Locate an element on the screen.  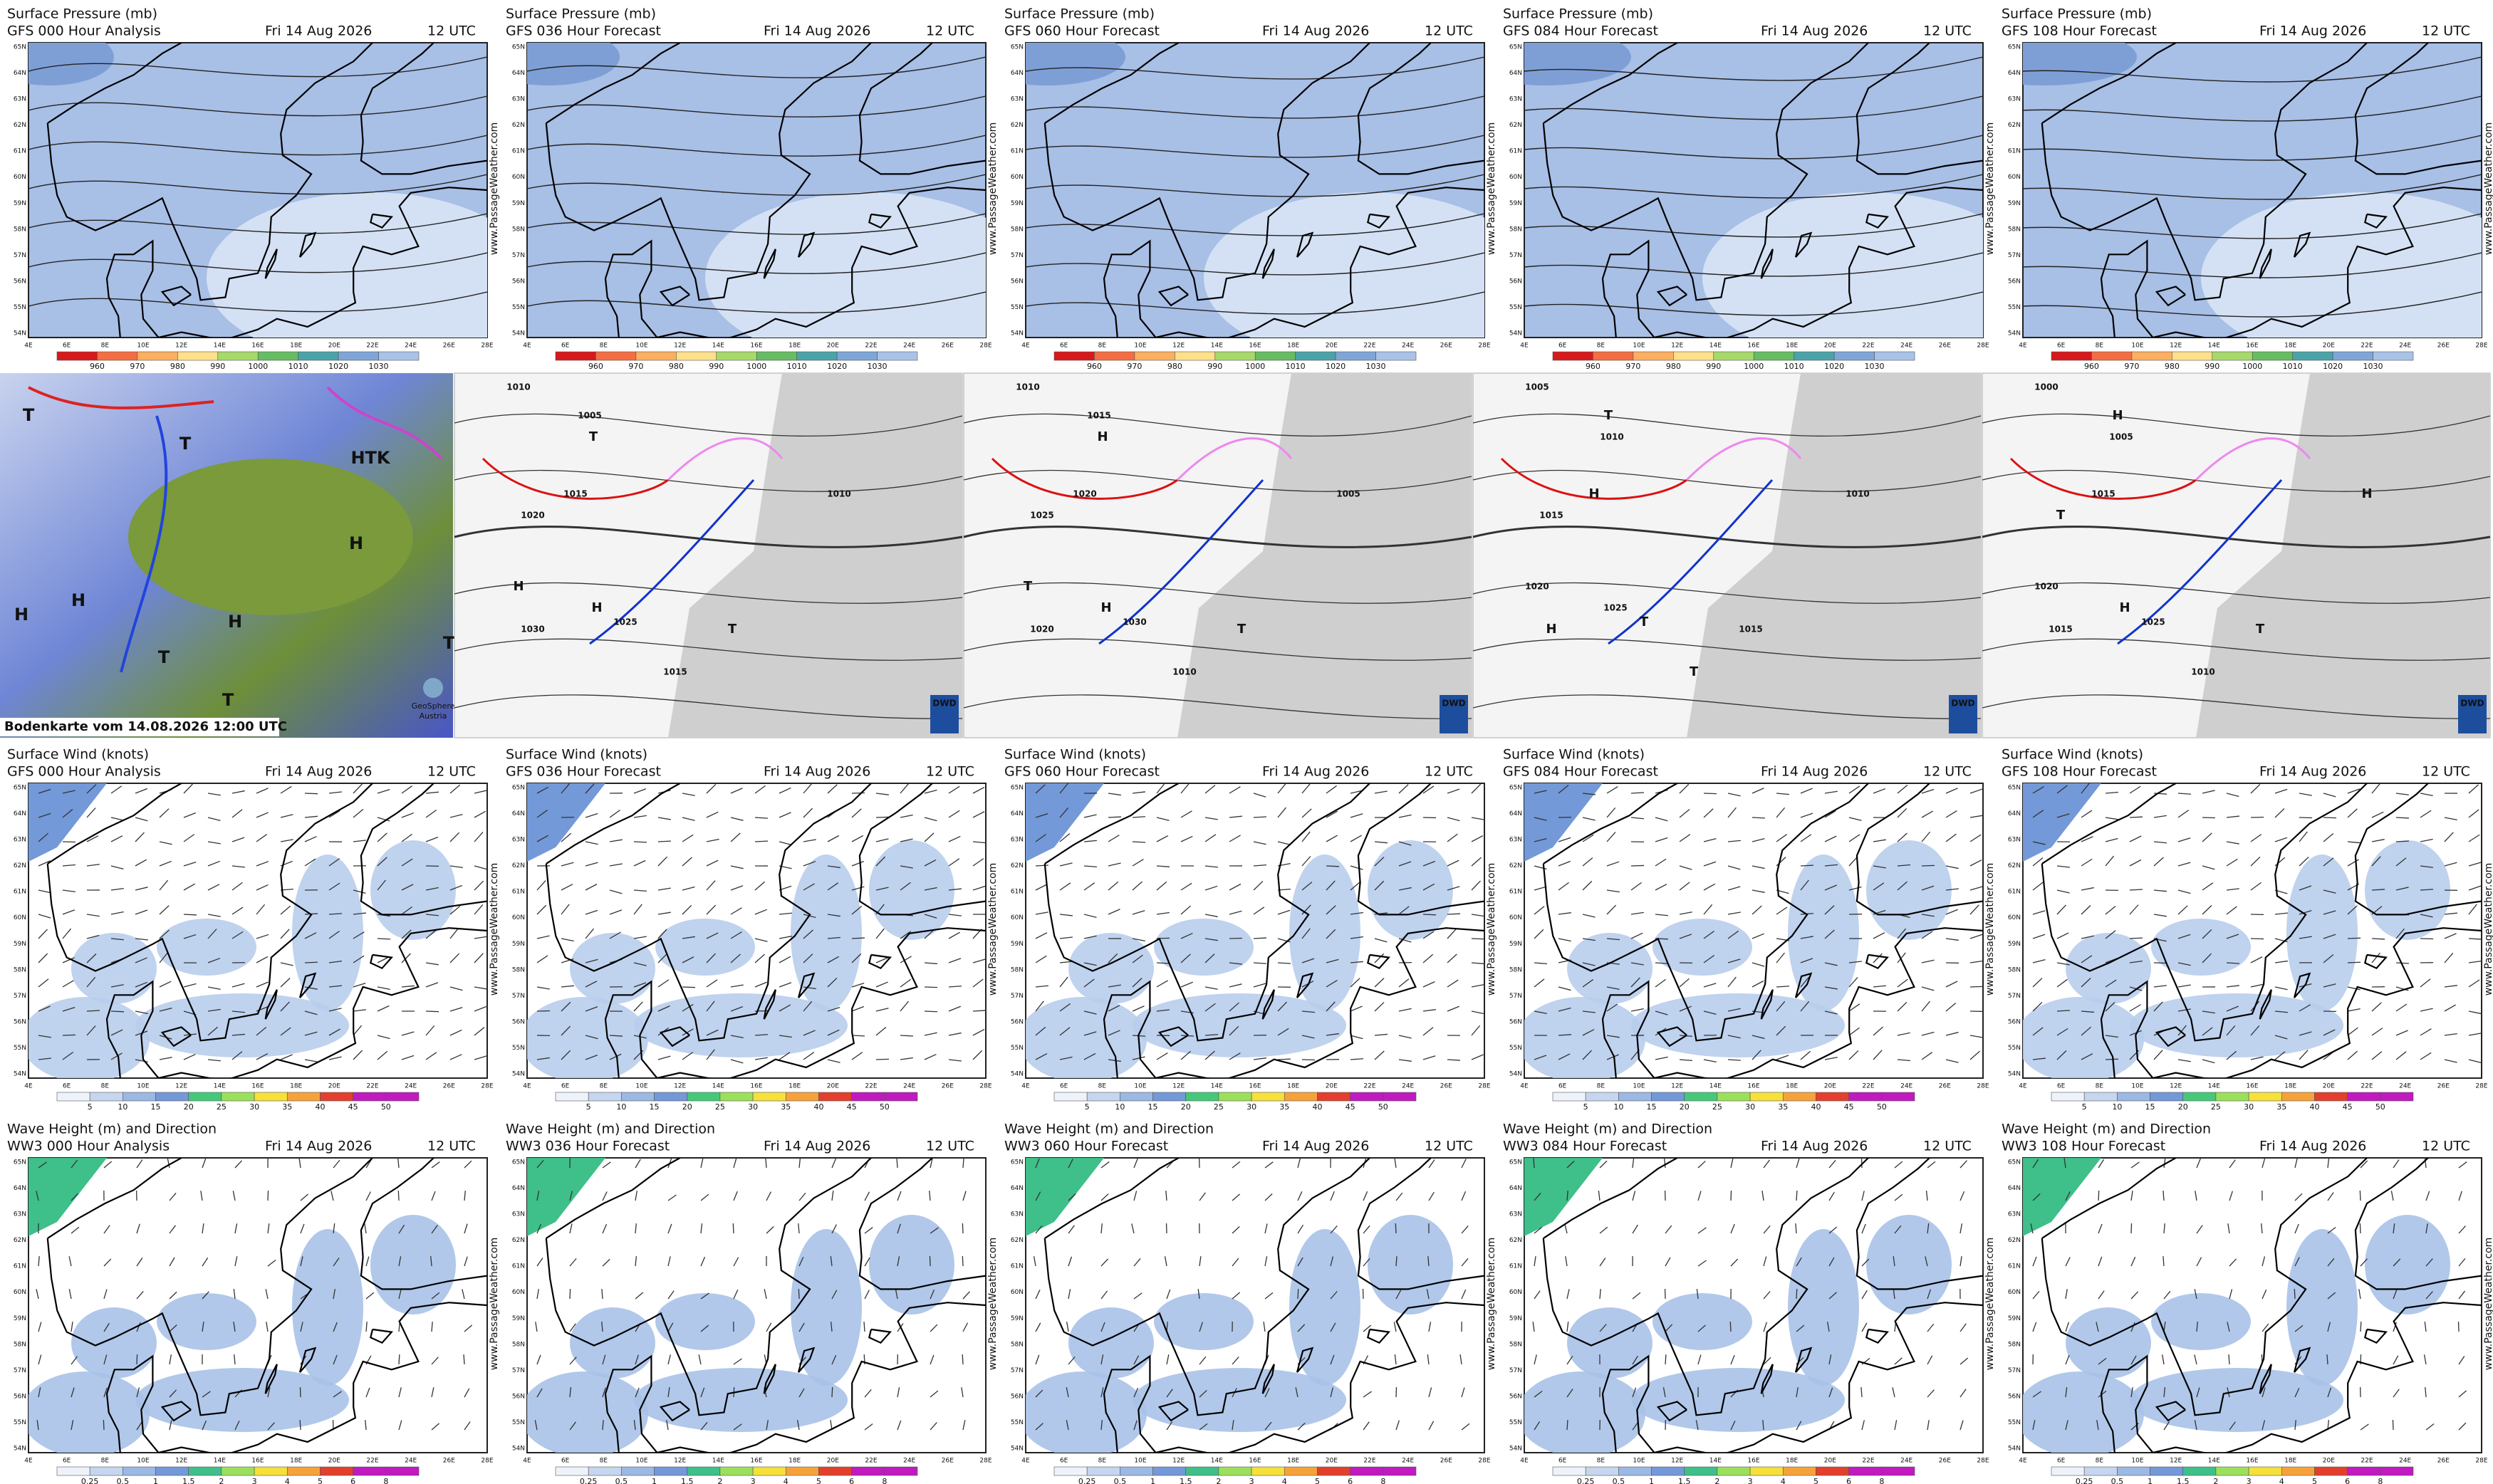
panel-date: Fri 14 Aug 2026 is located at coordinates (817, 772).